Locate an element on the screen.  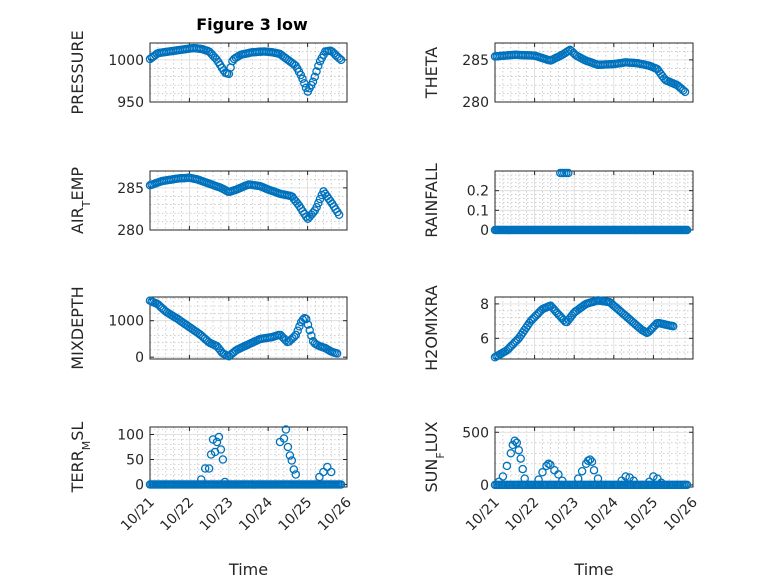
subplot-1: 950 1000 PRESSURE is located at coordinates (208, 72).